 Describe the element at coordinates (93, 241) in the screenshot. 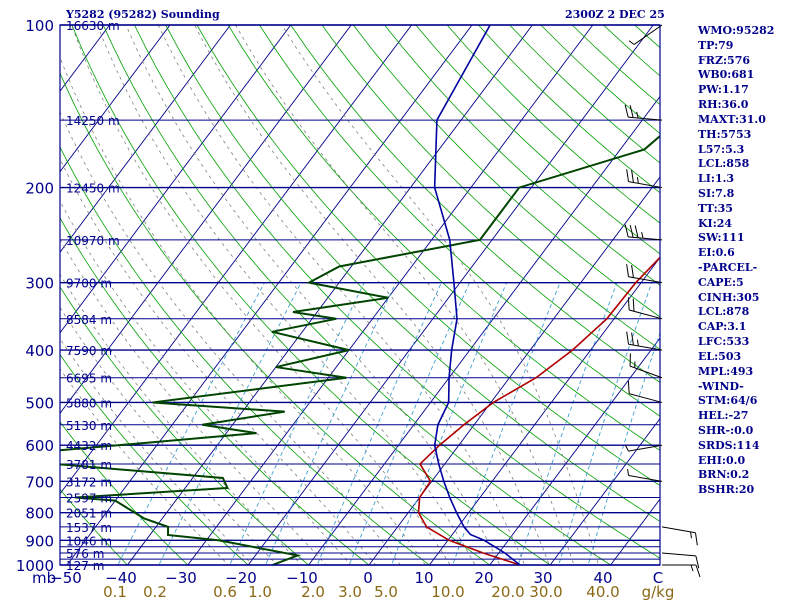

I see `height-label: 10970 m` at that location.